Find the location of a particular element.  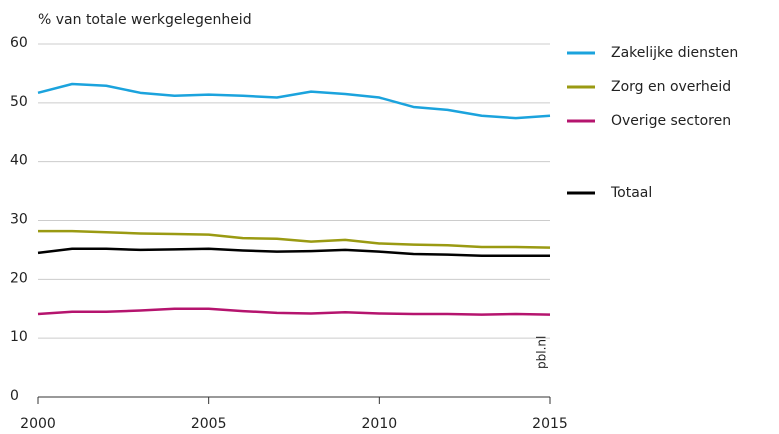

legend-label: Totaal is located at coordinates (631, 193).